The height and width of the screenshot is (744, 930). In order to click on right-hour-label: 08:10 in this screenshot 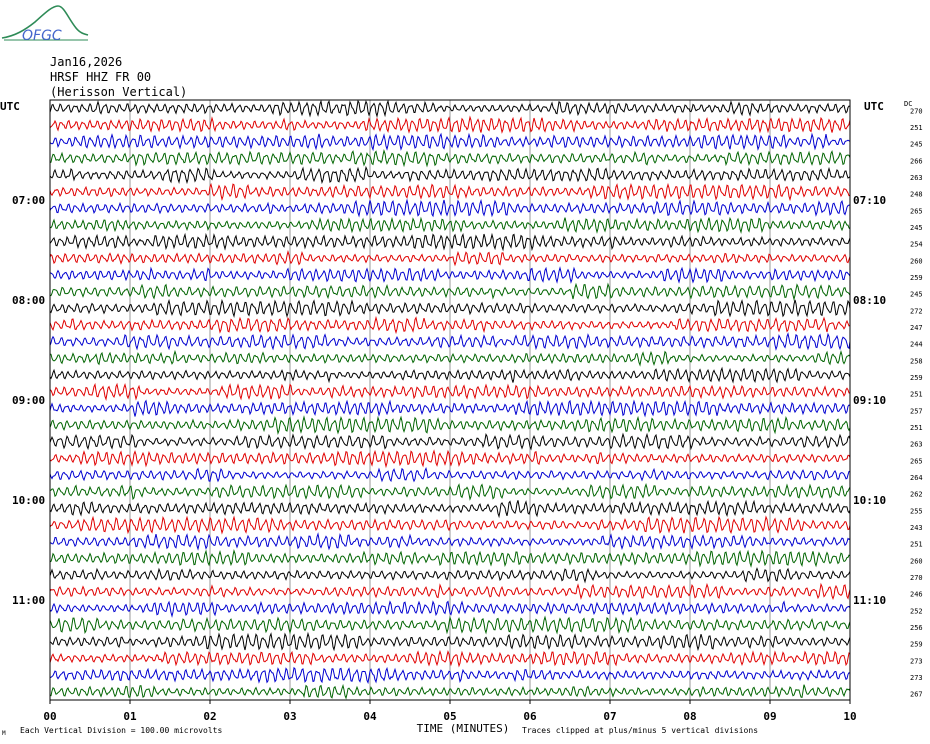, I will do `click(869, 300)`.